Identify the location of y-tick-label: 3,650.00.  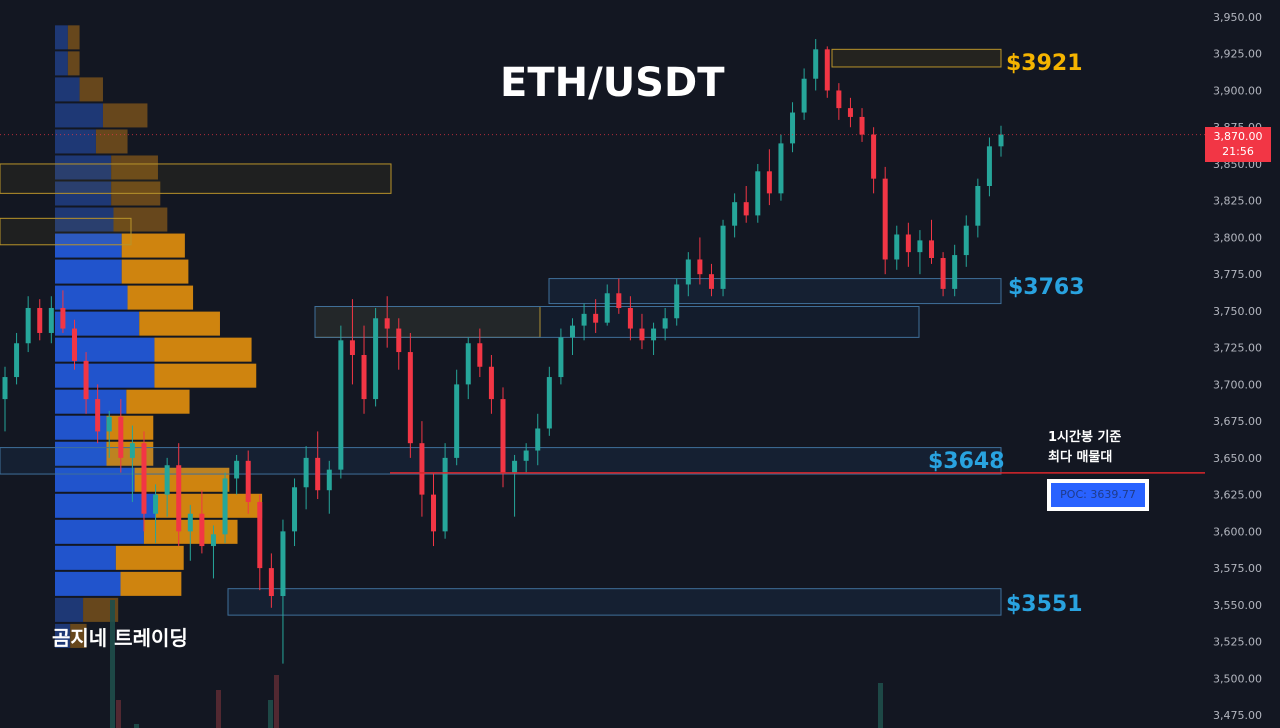
(1237, 458).